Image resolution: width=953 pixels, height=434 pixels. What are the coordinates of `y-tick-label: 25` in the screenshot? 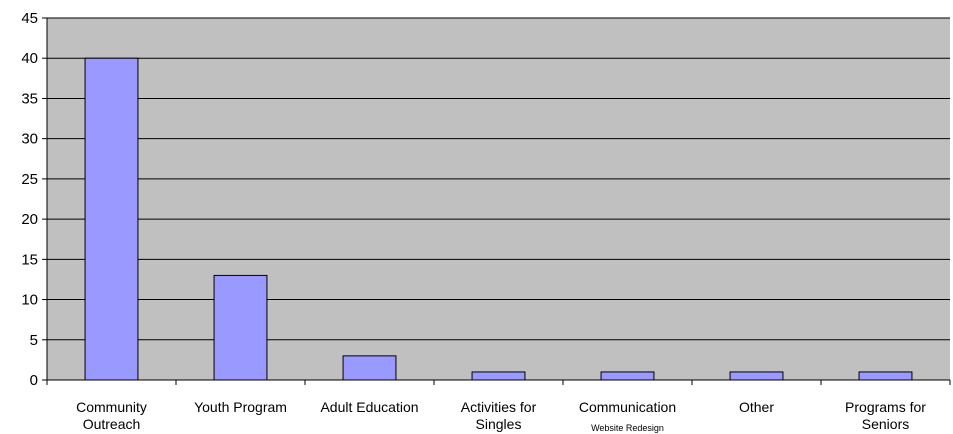 It's located at (29, 179).